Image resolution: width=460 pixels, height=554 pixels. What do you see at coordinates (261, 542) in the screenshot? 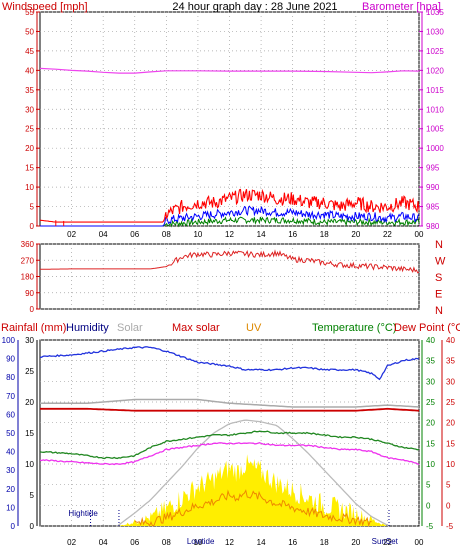
I see `time-tick-label: 14` at bounding box center [261, 542].